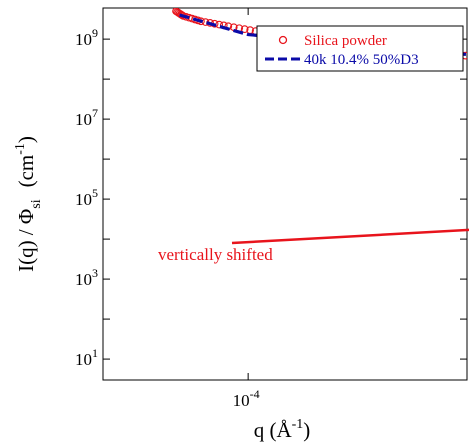 The height and width of the screenshot is (444, 469). Describe the element at coordinates (255, 394) in the screenshot. I see `x-tick-exponent: -4` at that location.